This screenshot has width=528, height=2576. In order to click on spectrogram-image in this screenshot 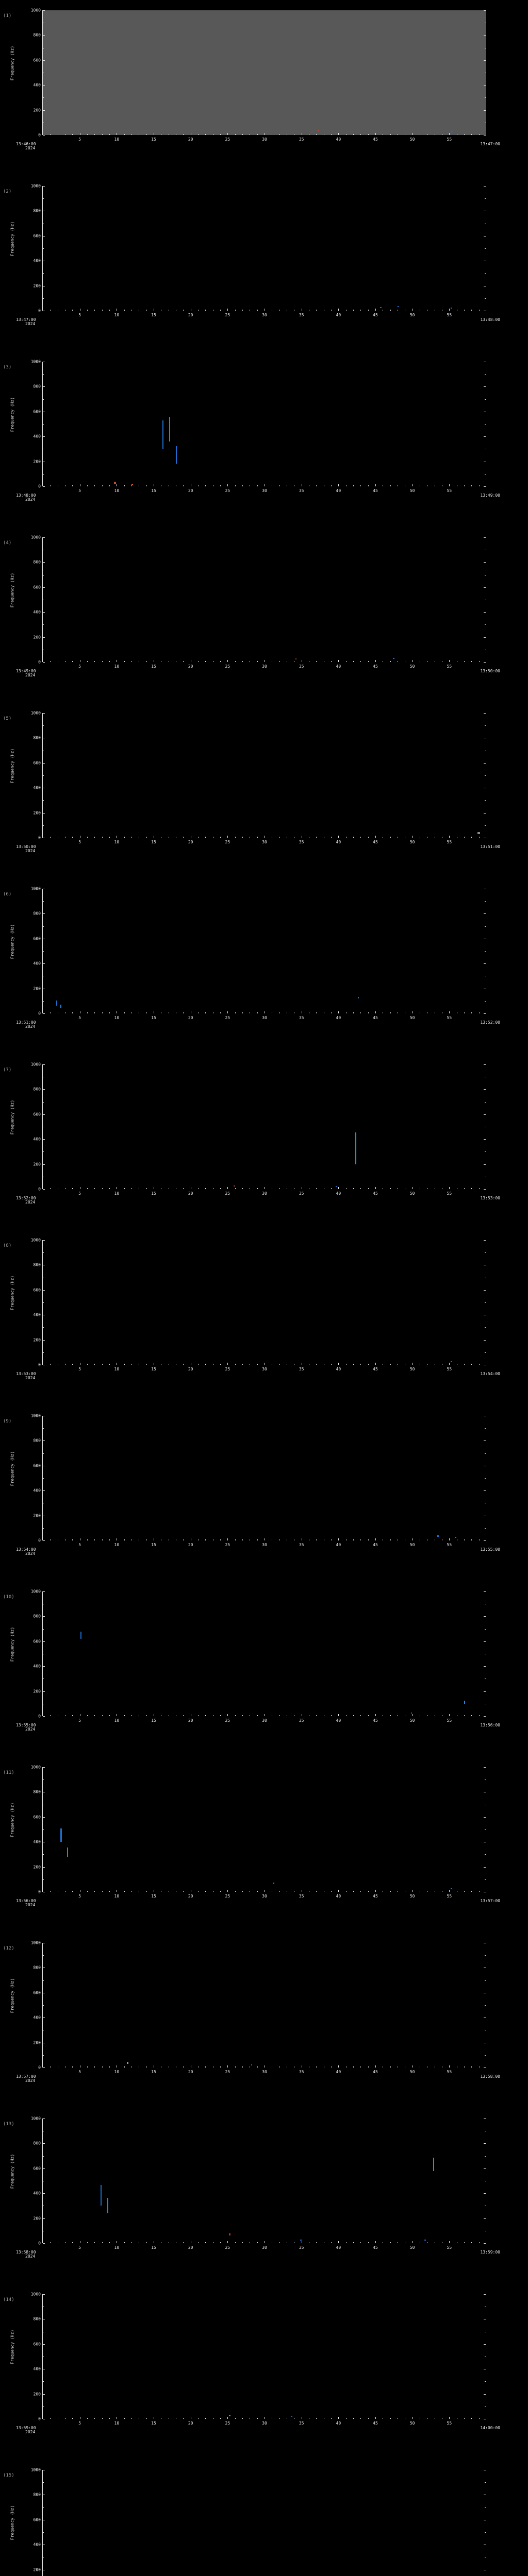, I will do `click(264, 2356)`.